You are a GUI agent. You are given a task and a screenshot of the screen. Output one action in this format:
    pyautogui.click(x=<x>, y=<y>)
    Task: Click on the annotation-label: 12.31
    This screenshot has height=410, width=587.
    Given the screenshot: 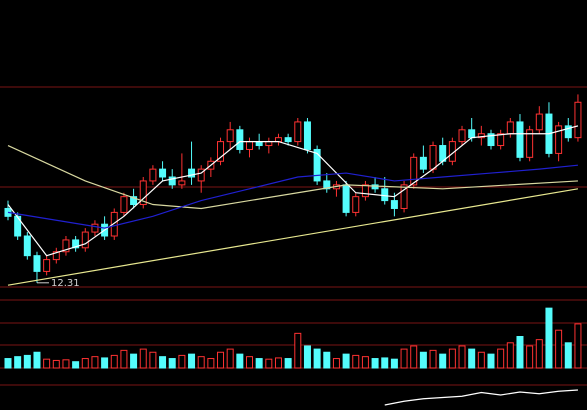 What is the action you would take?
    pyautogui.click(x=65, y=283)
    